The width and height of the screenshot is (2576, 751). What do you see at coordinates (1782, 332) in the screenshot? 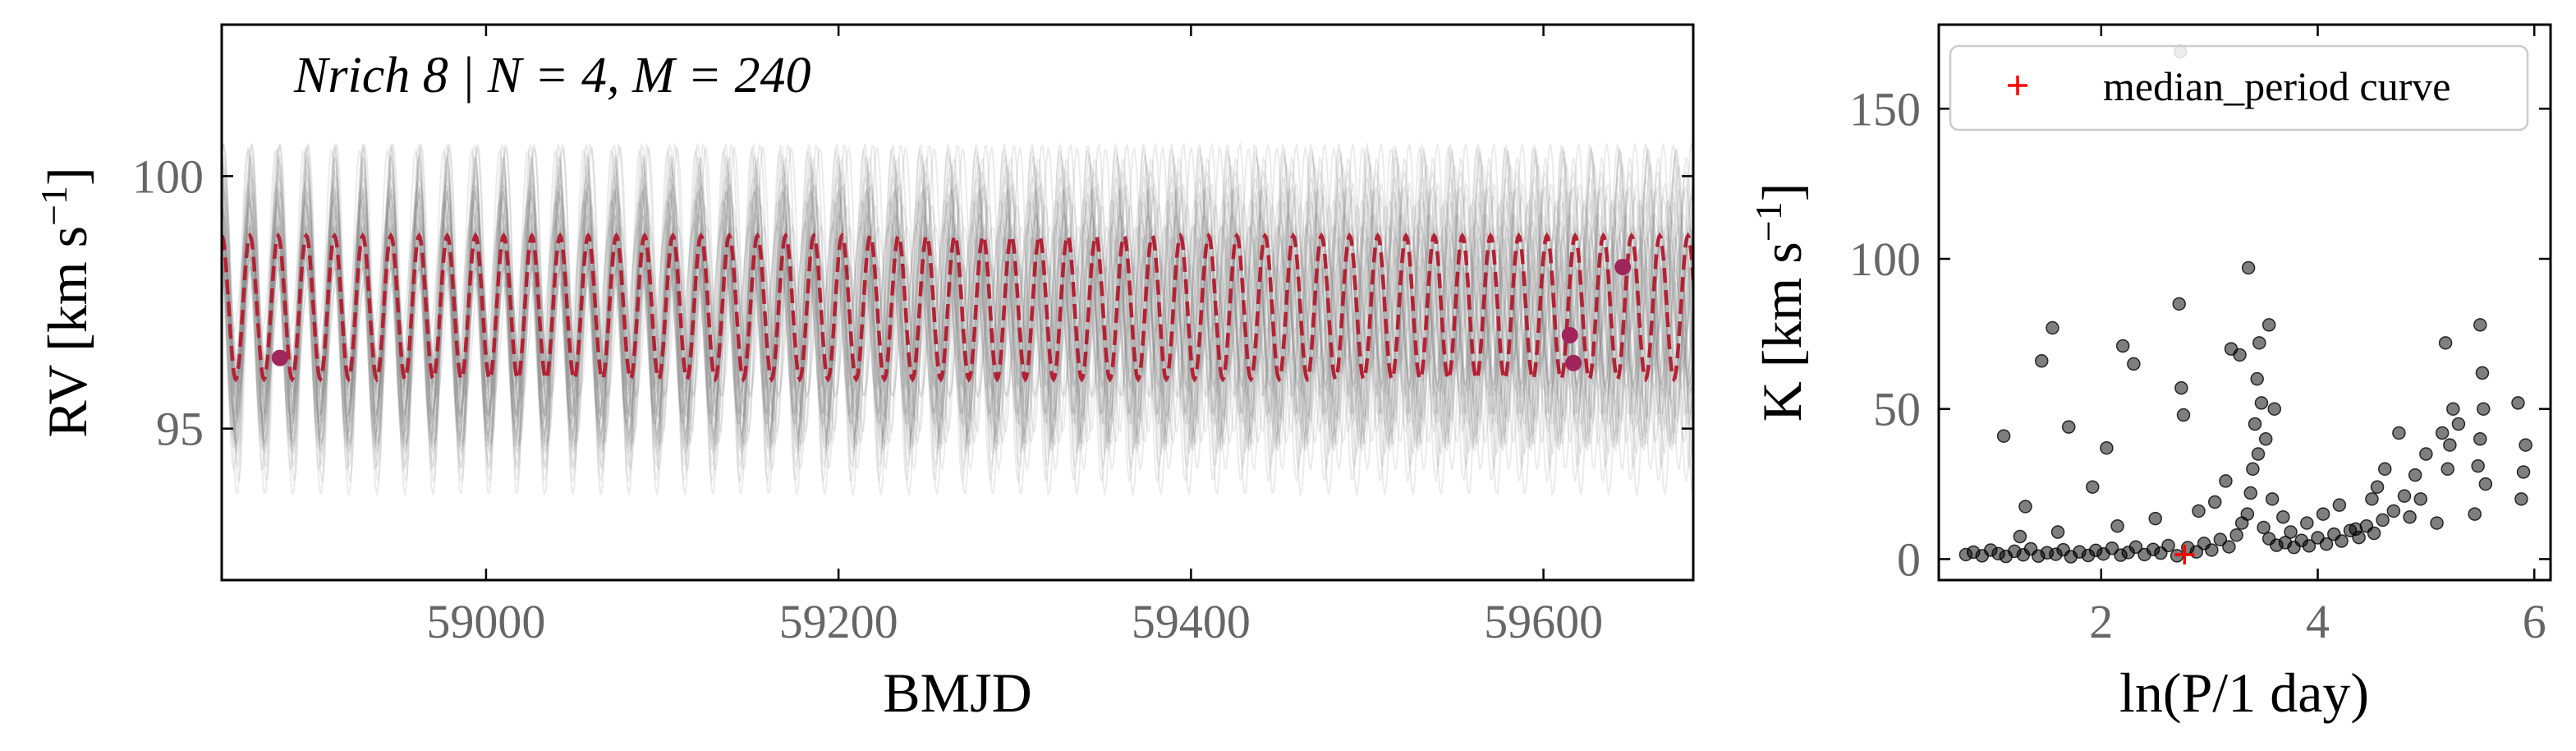
I see `right-y-axis-label-main: K [km s` at bounding box center [1782, 332].